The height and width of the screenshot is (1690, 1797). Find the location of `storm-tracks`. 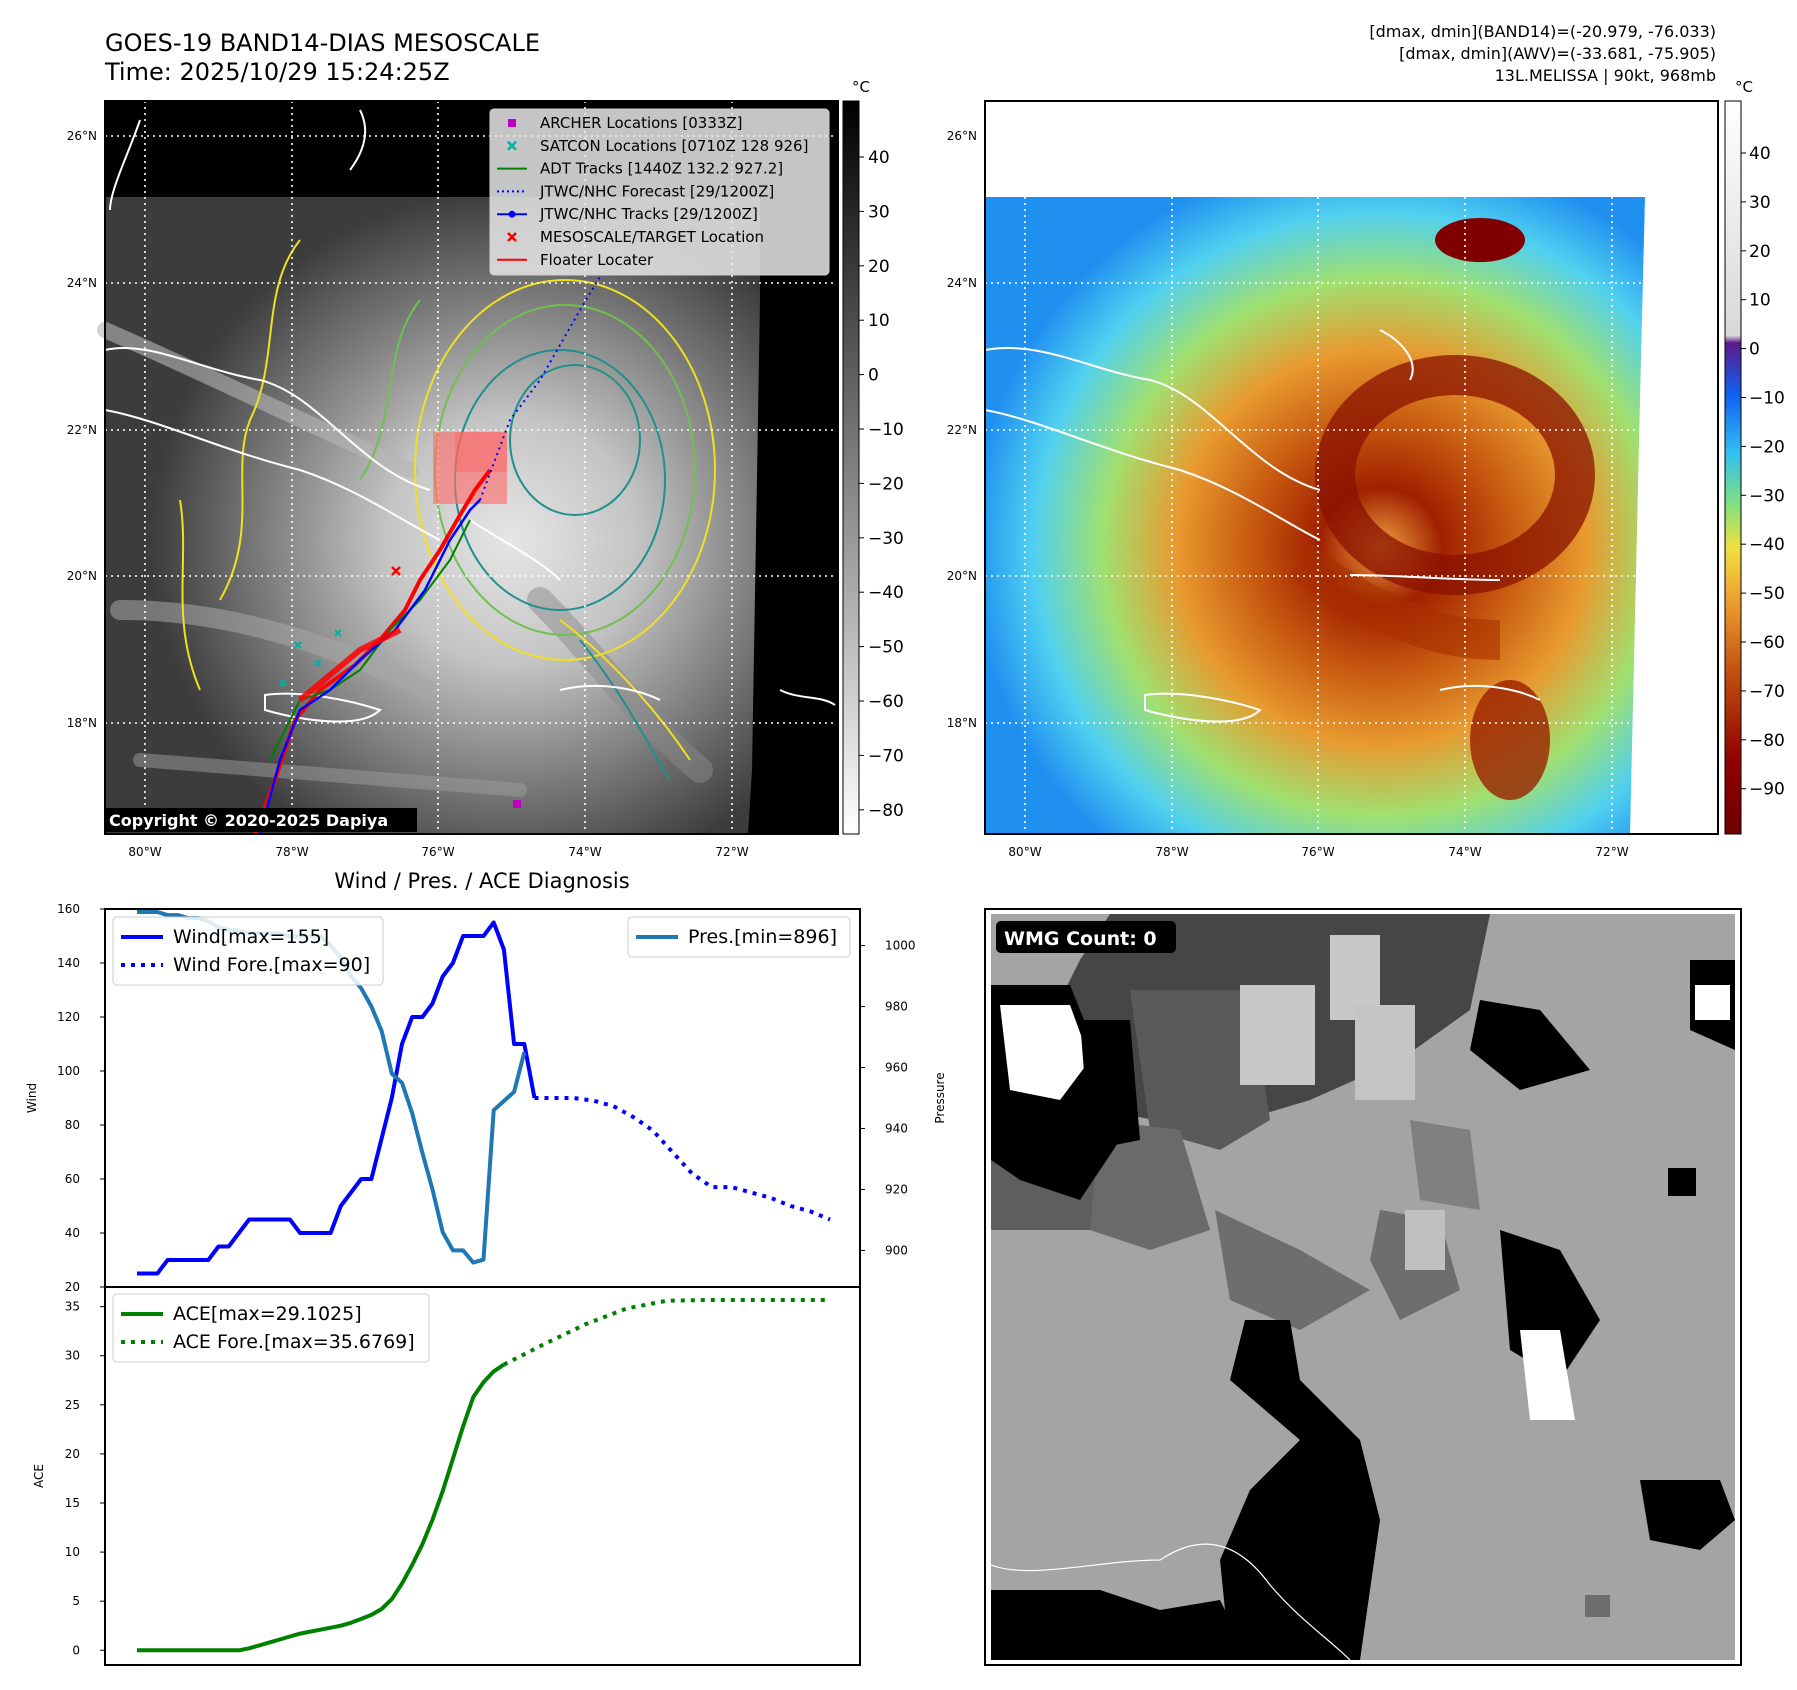

storm-tracks is located at coordinates (432, 547).